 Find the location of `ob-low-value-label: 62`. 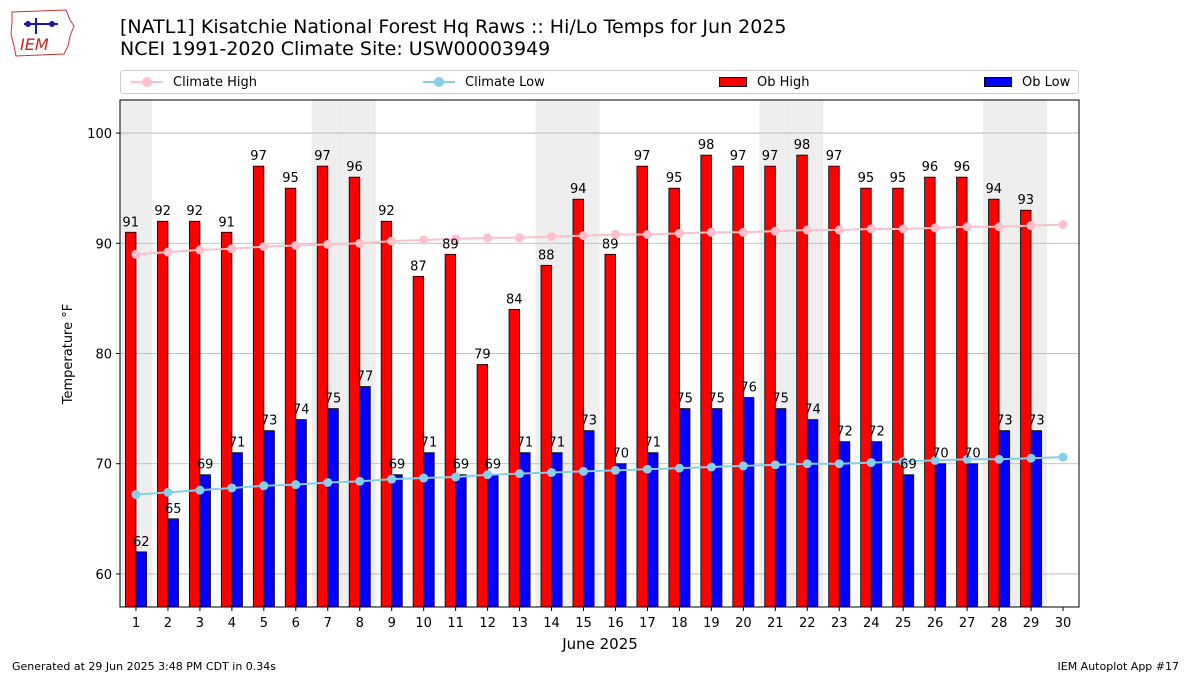

ob-low-value-label: 62 is located at coordinates (141, 542).